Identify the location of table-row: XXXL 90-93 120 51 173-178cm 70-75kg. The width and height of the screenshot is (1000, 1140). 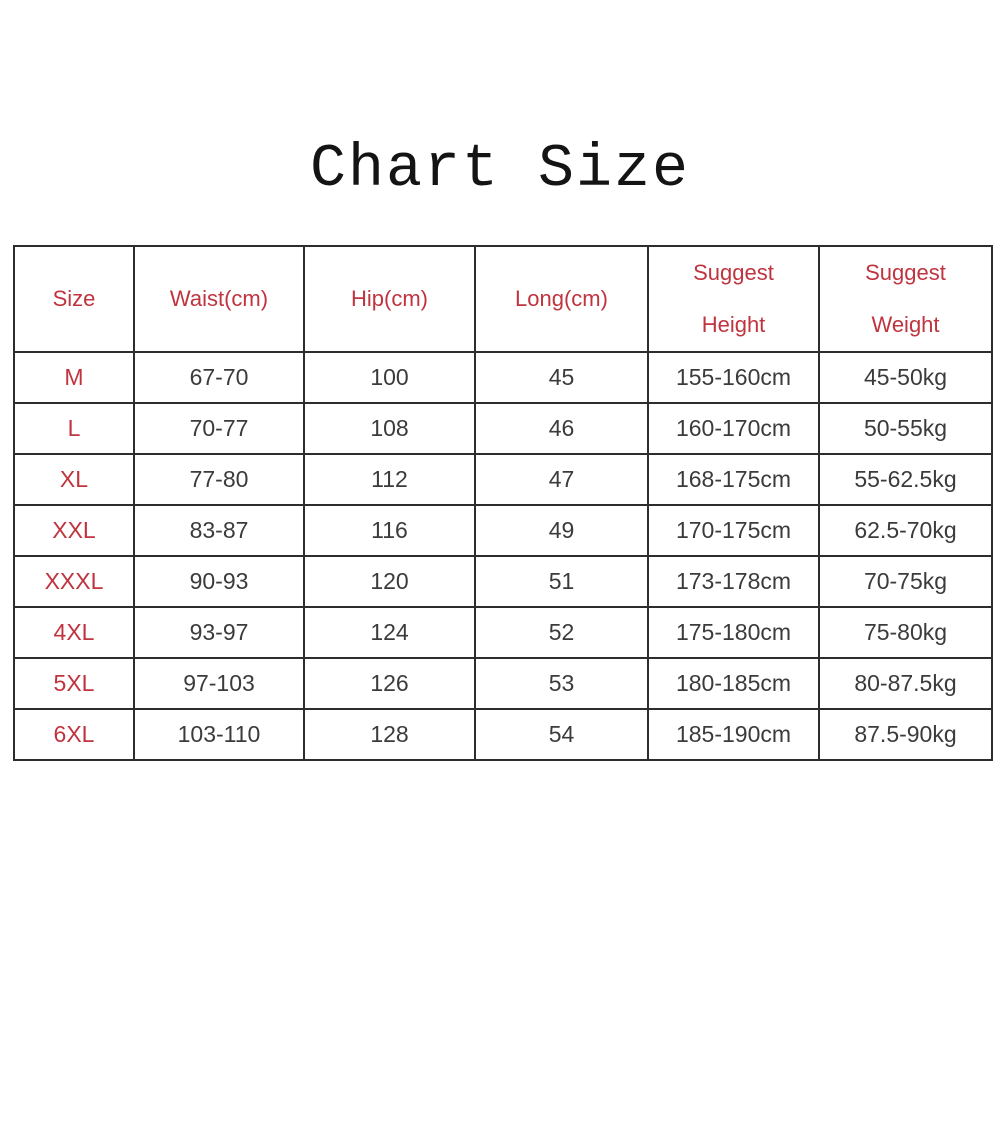
(503, 581).